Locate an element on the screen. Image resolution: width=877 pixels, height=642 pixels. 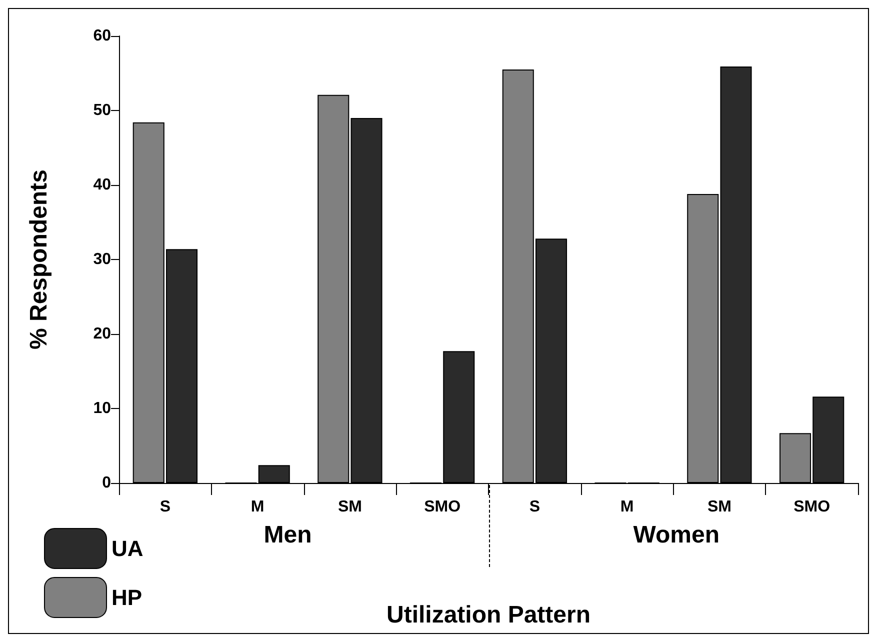
legend-label: UA is located at coordinates (128, 548).